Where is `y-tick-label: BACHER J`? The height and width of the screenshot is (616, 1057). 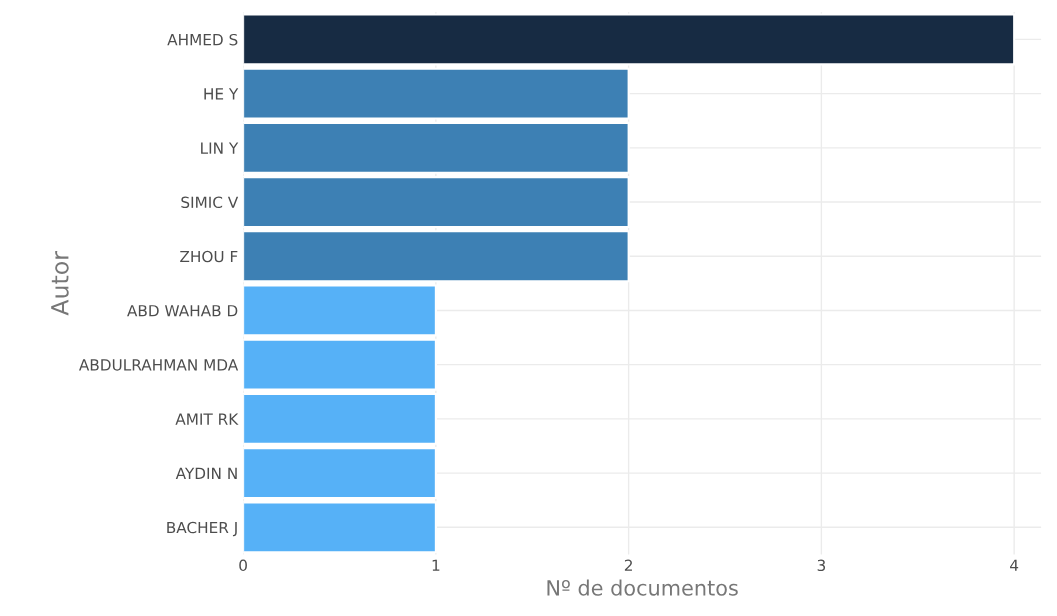
y-tick-label: BACHER J is located at coordinates (202, 529).